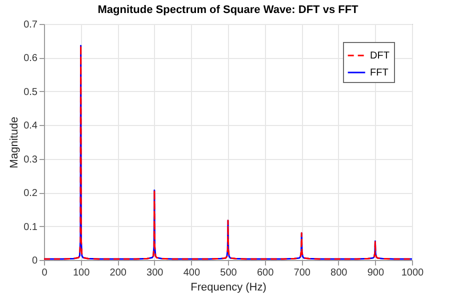 This screenshot has width=474, height=305. What do you see at coordinates (228, 288) in the screenshot?
I see `x-axis-title: Frequency (Hz)` at bounding box center [228, 288].